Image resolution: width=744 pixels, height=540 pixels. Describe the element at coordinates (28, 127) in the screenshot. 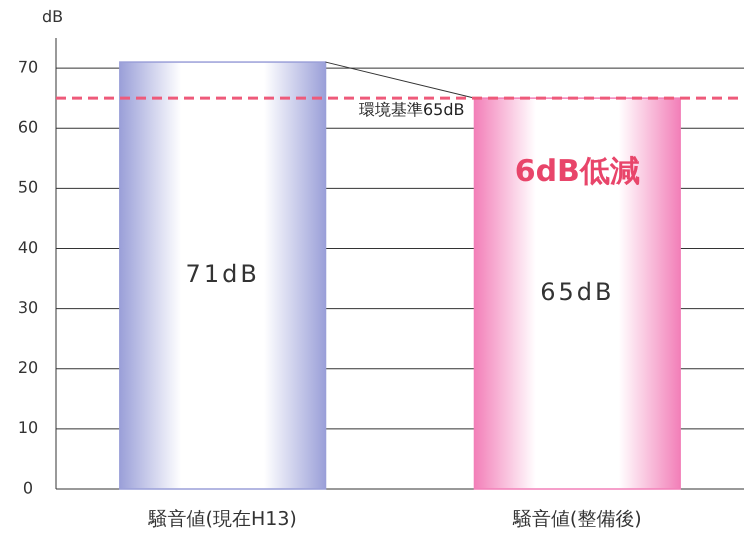

I see `y-tick-label: 60` at that location.